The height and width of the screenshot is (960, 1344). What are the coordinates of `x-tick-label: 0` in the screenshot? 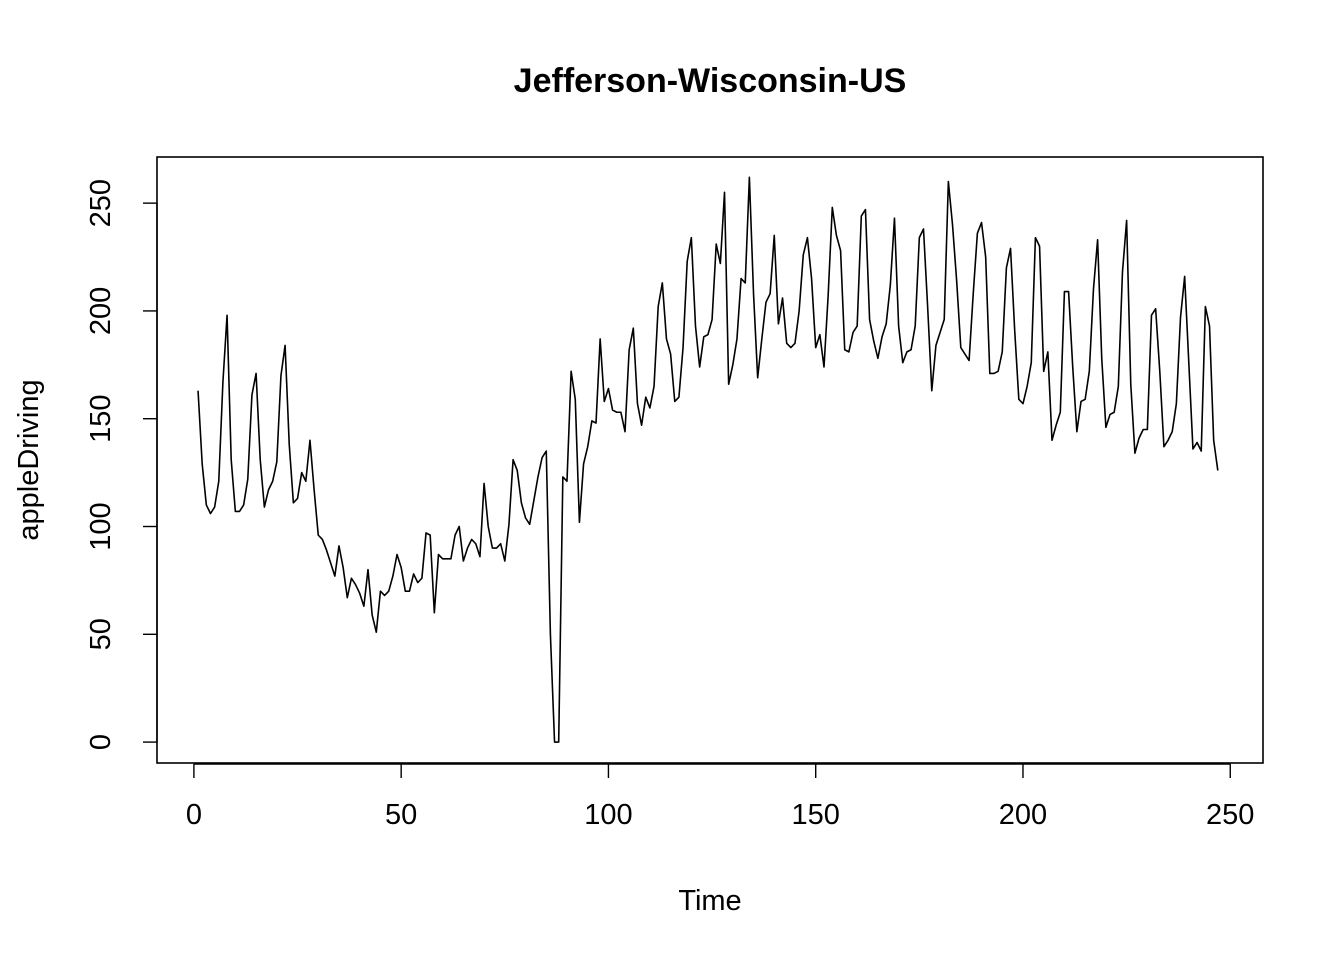 It's located at (194, 815).